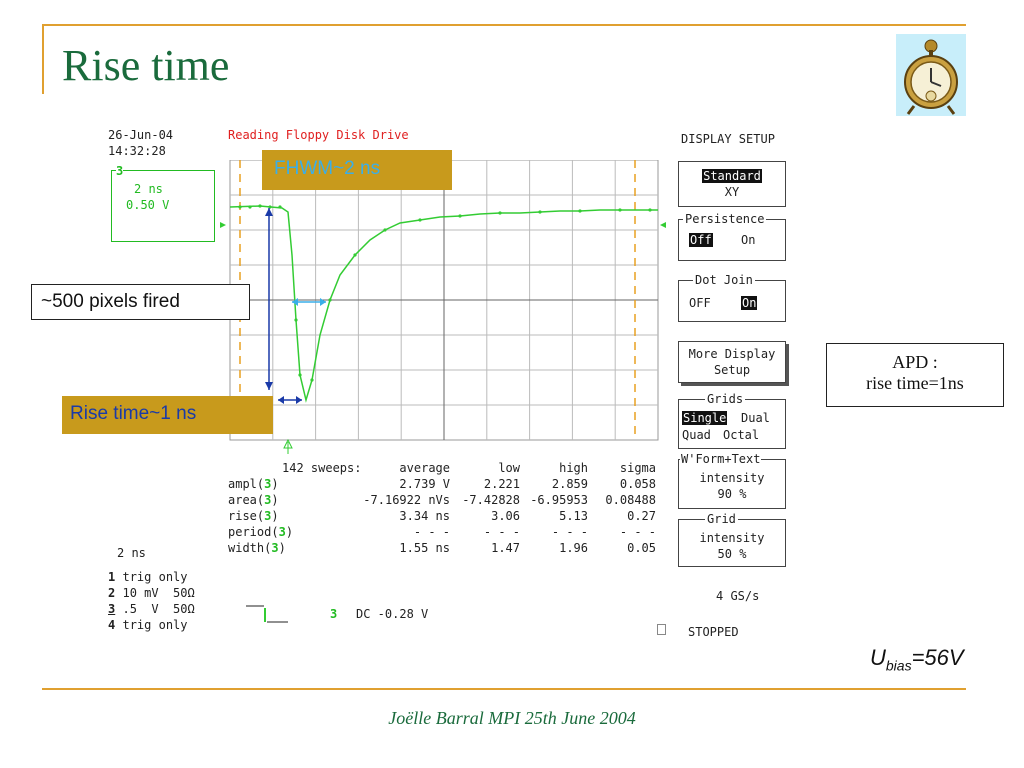  I want to click on stats-row-width: width(3) 1.55 ns 1.47 1.96 0.05, so click(443, 548).